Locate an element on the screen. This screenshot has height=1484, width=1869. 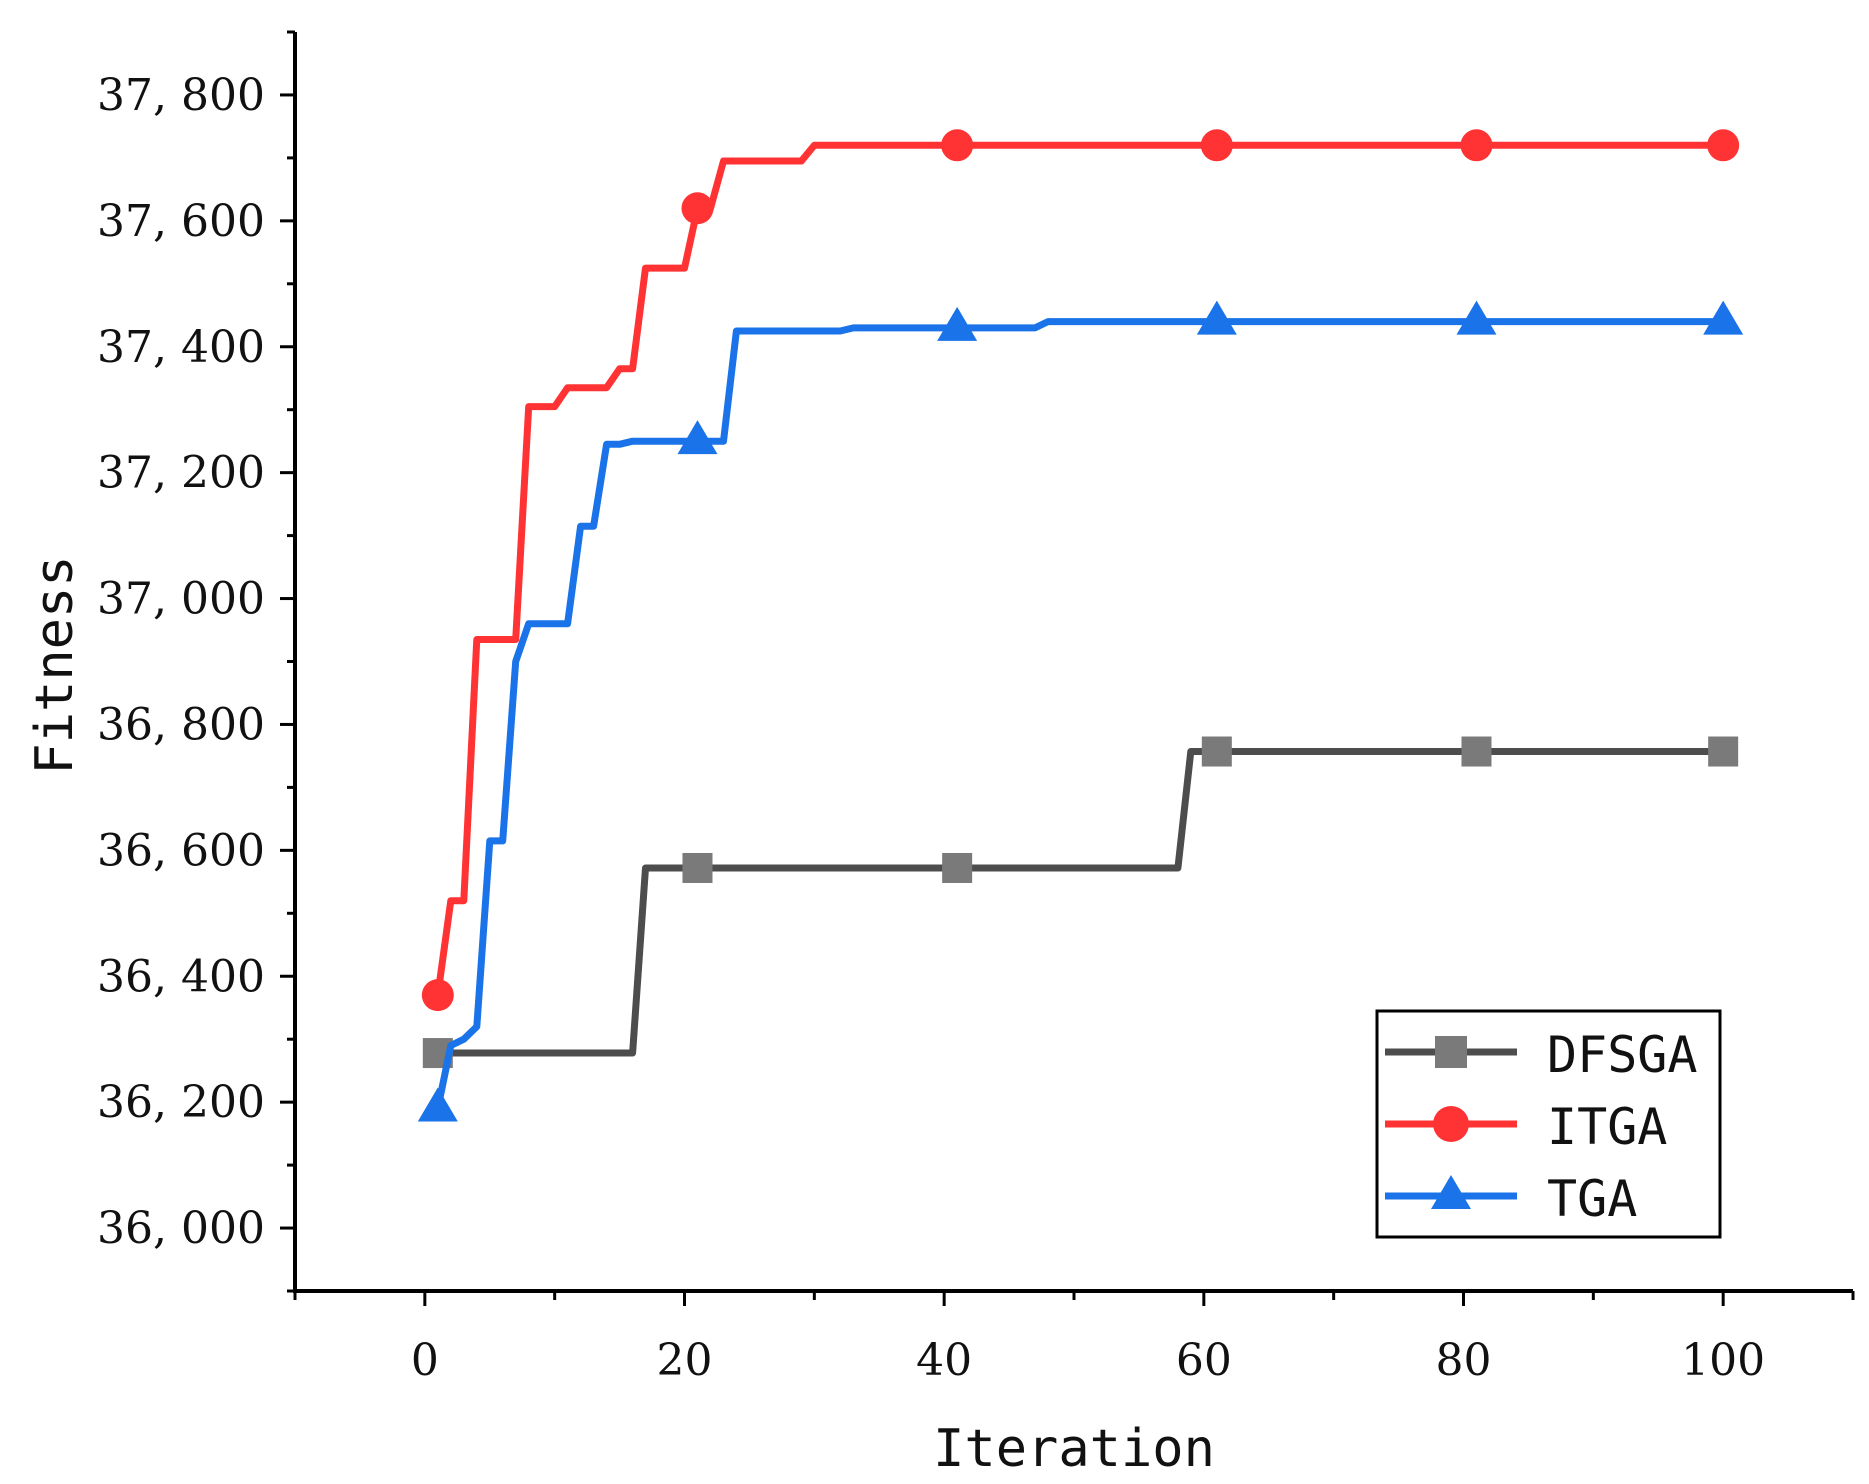
legend-label-itga: ITGA is located at coordinates (1607, 1127).